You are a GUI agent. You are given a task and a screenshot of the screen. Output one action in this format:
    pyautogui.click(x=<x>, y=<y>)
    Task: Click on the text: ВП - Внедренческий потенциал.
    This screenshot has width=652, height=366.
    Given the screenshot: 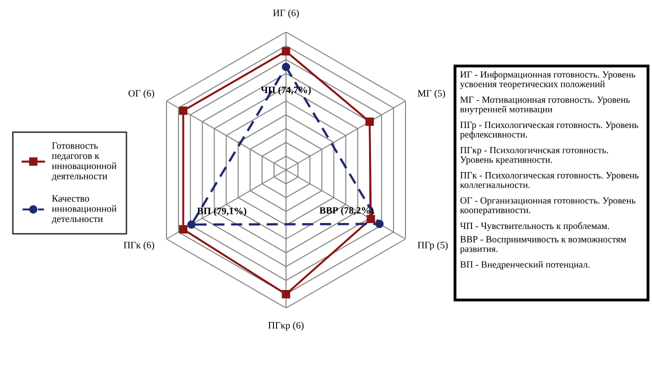 What is the action you would take?
    pyautogui.click(x=525, y=265)
    